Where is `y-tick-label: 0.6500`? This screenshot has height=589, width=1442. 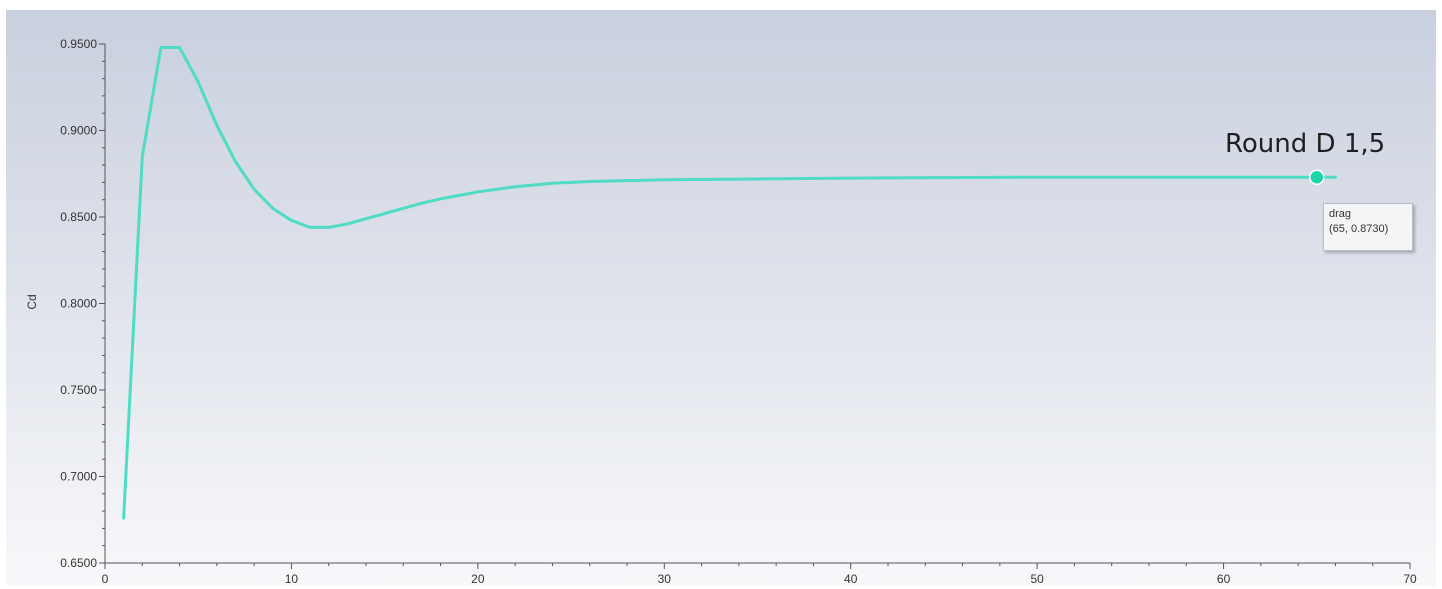 y-tick-label: 0.6500 is located at coordinates (78, 563).